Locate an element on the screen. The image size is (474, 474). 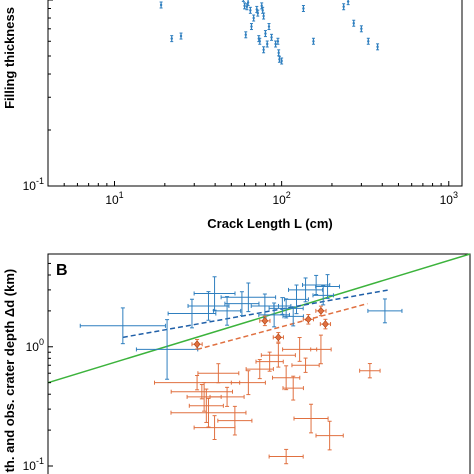
plot-a-points is located at coordinates (269, 32).